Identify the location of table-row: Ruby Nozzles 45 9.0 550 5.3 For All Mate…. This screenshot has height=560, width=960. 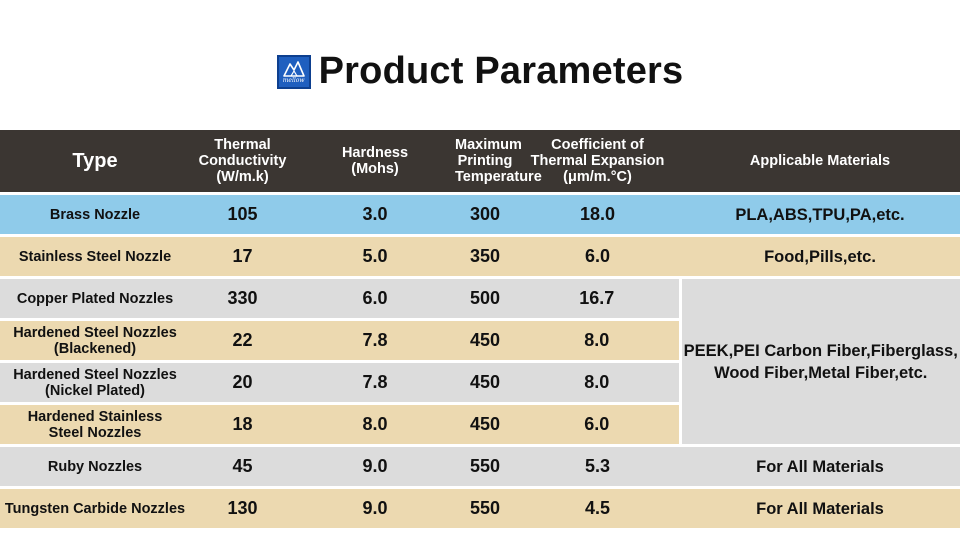
(480, 467).